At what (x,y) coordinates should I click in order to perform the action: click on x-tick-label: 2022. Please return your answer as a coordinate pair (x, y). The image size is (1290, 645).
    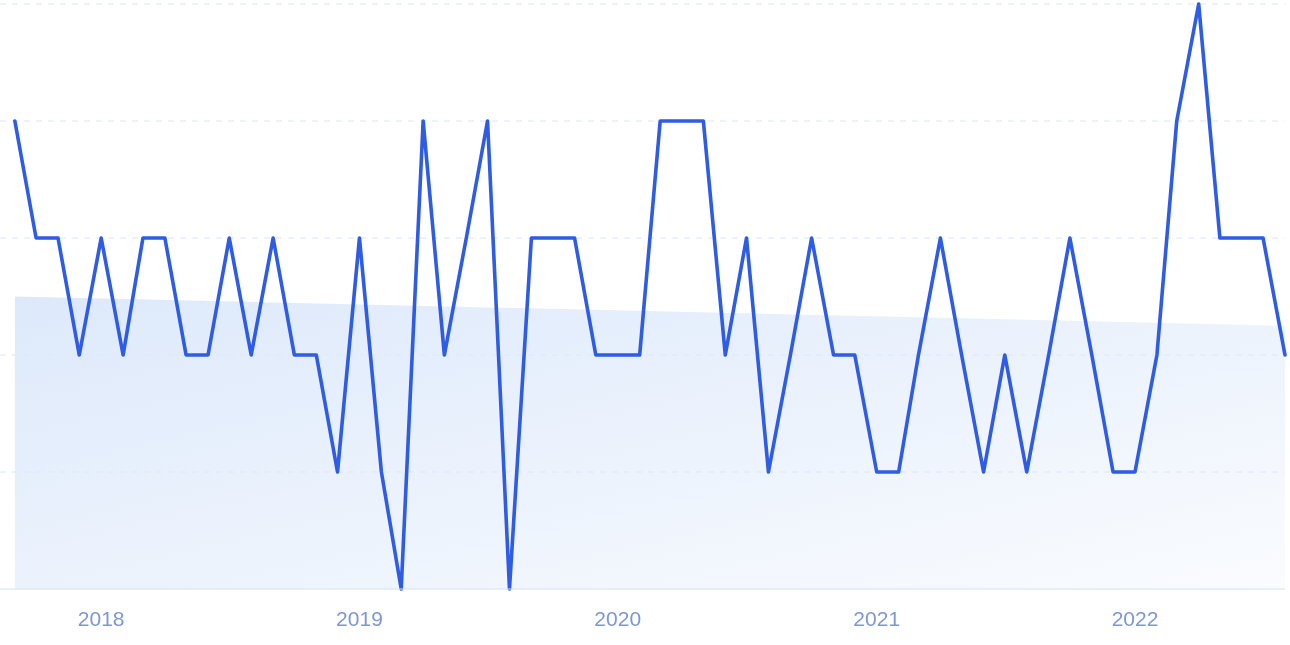
    Looking at the image, I should click on (1135, 618).